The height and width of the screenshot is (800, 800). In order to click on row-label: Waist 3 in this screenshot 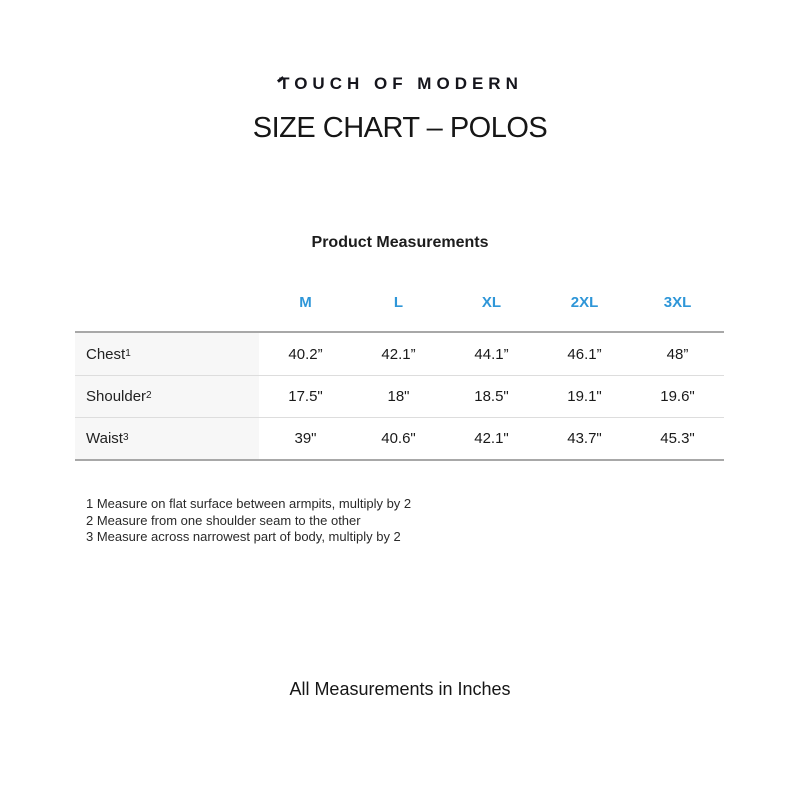, I will do `click(167, 438)`.